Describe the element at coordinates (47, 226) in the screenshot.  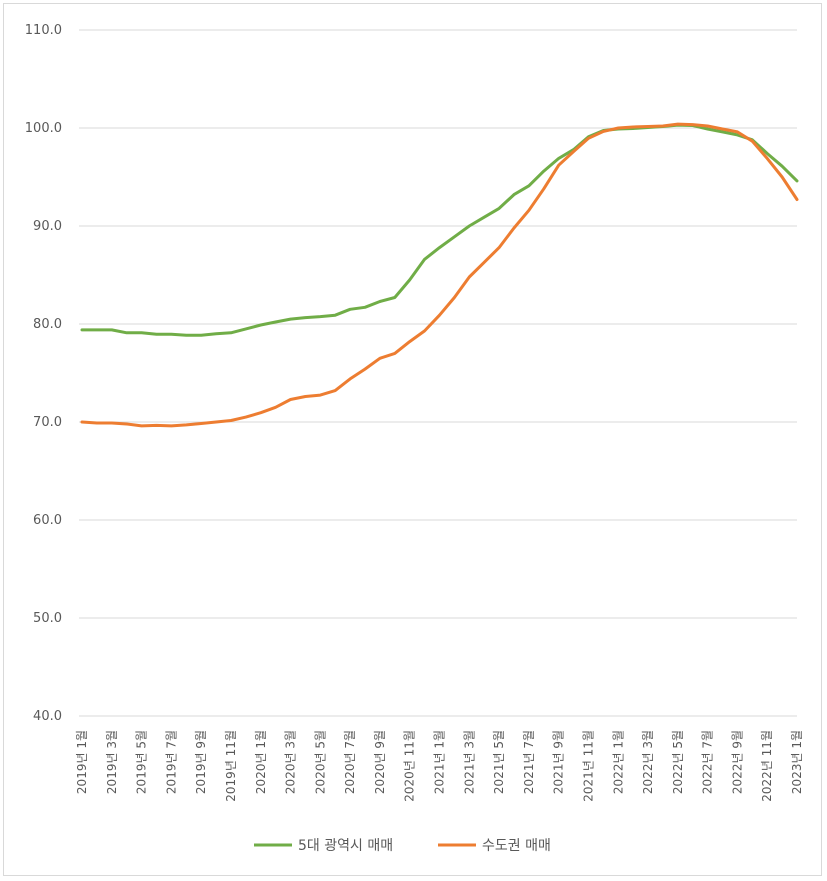
I see `y-tick-label: 90.0` at that location.